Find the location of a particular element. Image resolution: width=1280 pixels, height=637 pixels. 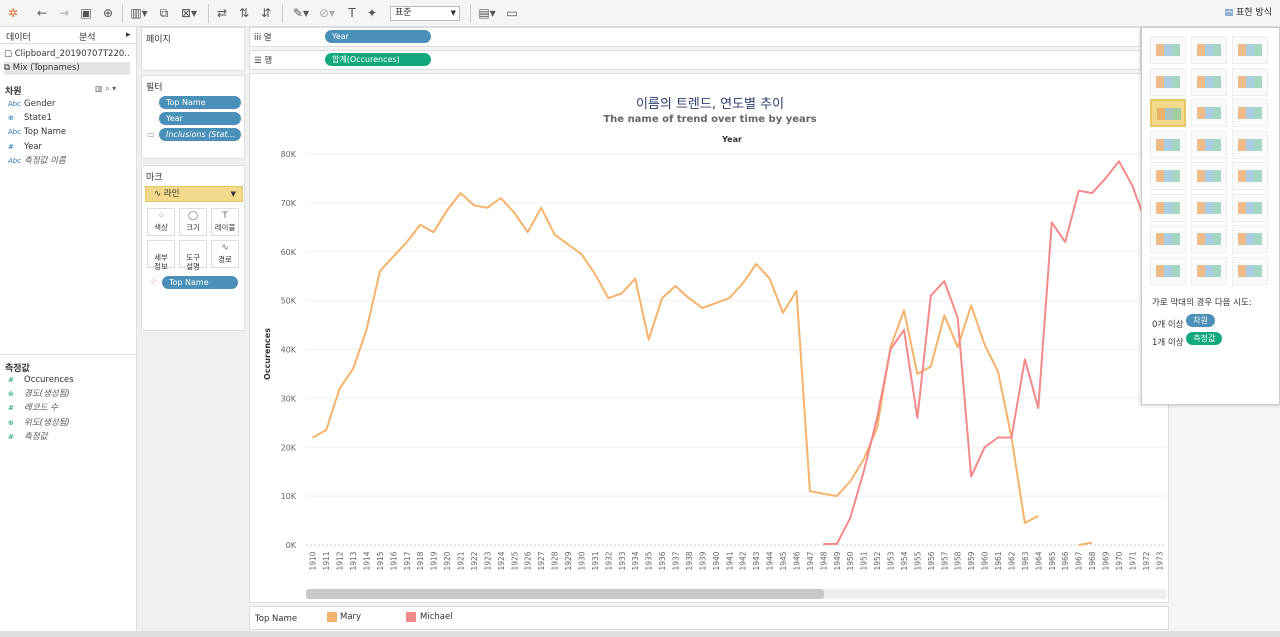

measure-field: ⊕ 위도(생성됨) is located at coordinates (39, 423).